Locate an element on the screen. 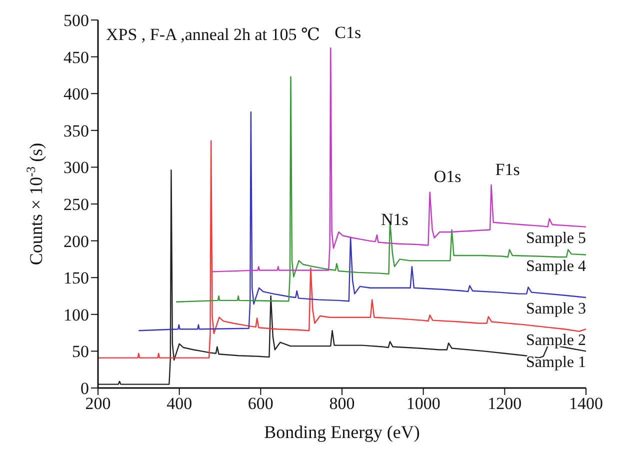 The width and height of the screenshot is (617, 465). y-tick-label: 450 is located at coordinates (76, 57).